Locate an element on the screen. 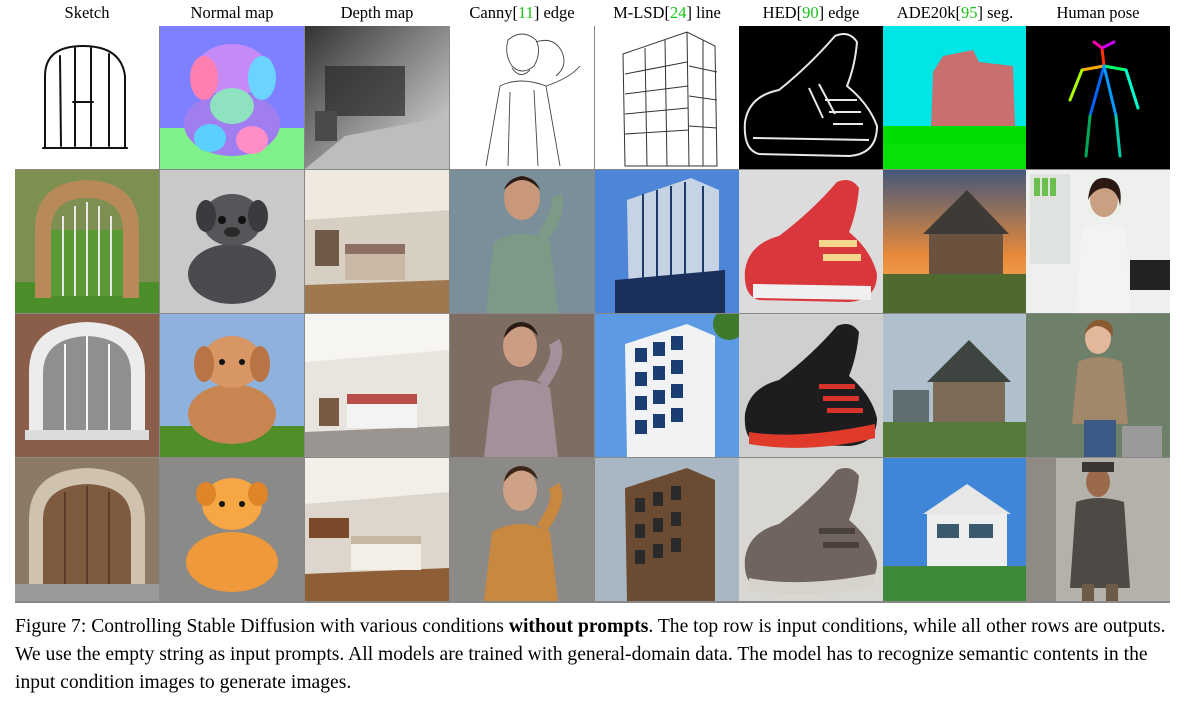  citation-link: 95 is located at coordinates (969, 12).